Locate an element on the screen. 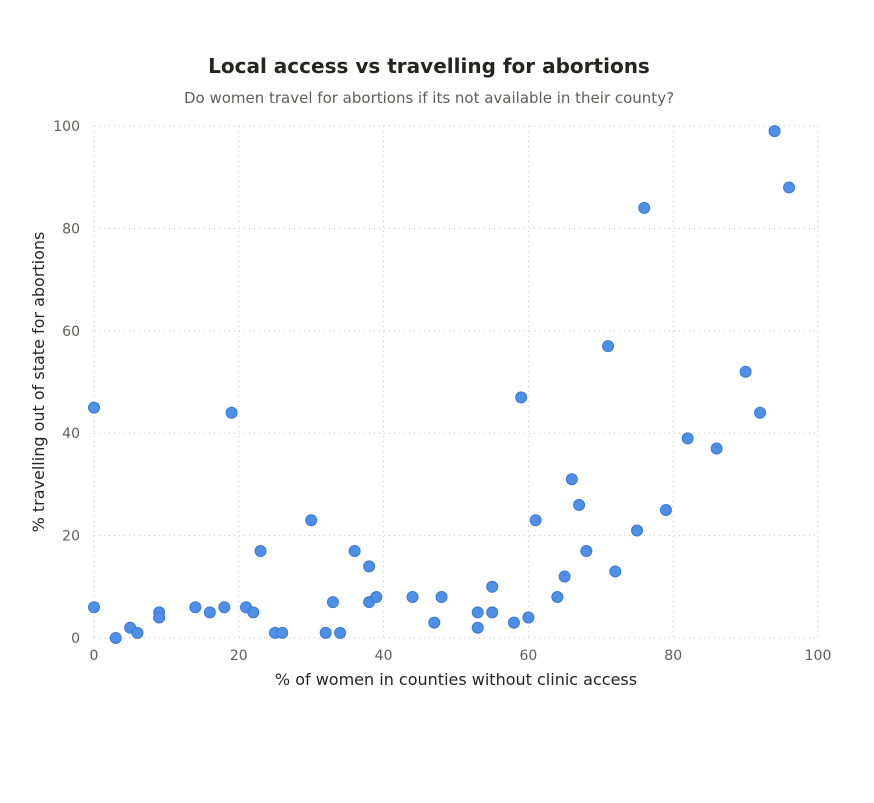 This screenshot has width=874, height=803. x-tick-label: 40 is located at coordinates (384, 656).